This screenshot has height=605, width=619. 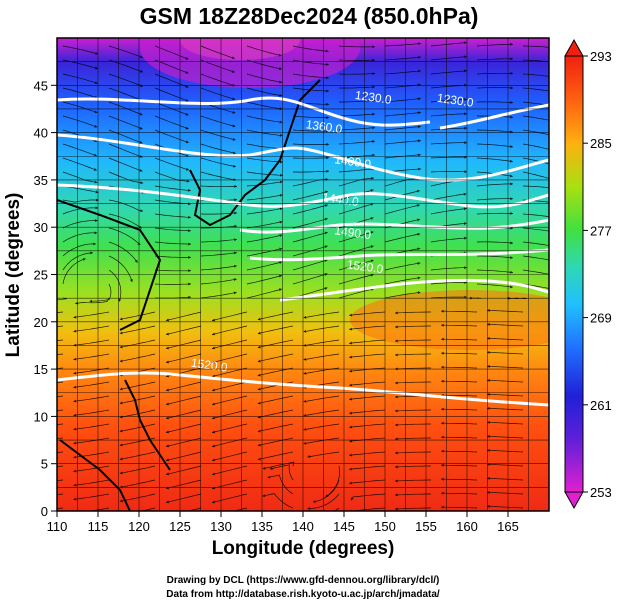 I want to click on y-tick-label: 10, so click(x=41, y=416).